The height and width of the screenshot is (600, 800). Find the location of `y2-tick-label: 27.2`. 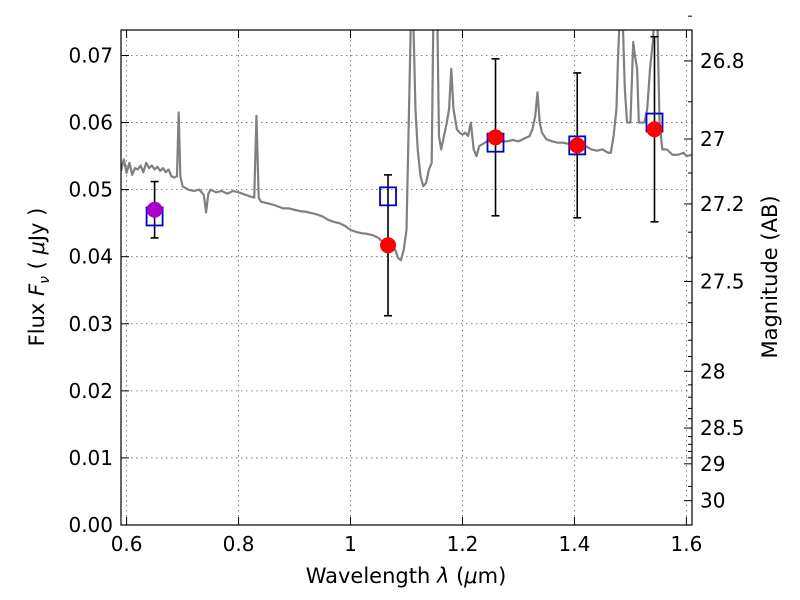

y2-tick-label: 27.2 is located at coordinates (722, 204).